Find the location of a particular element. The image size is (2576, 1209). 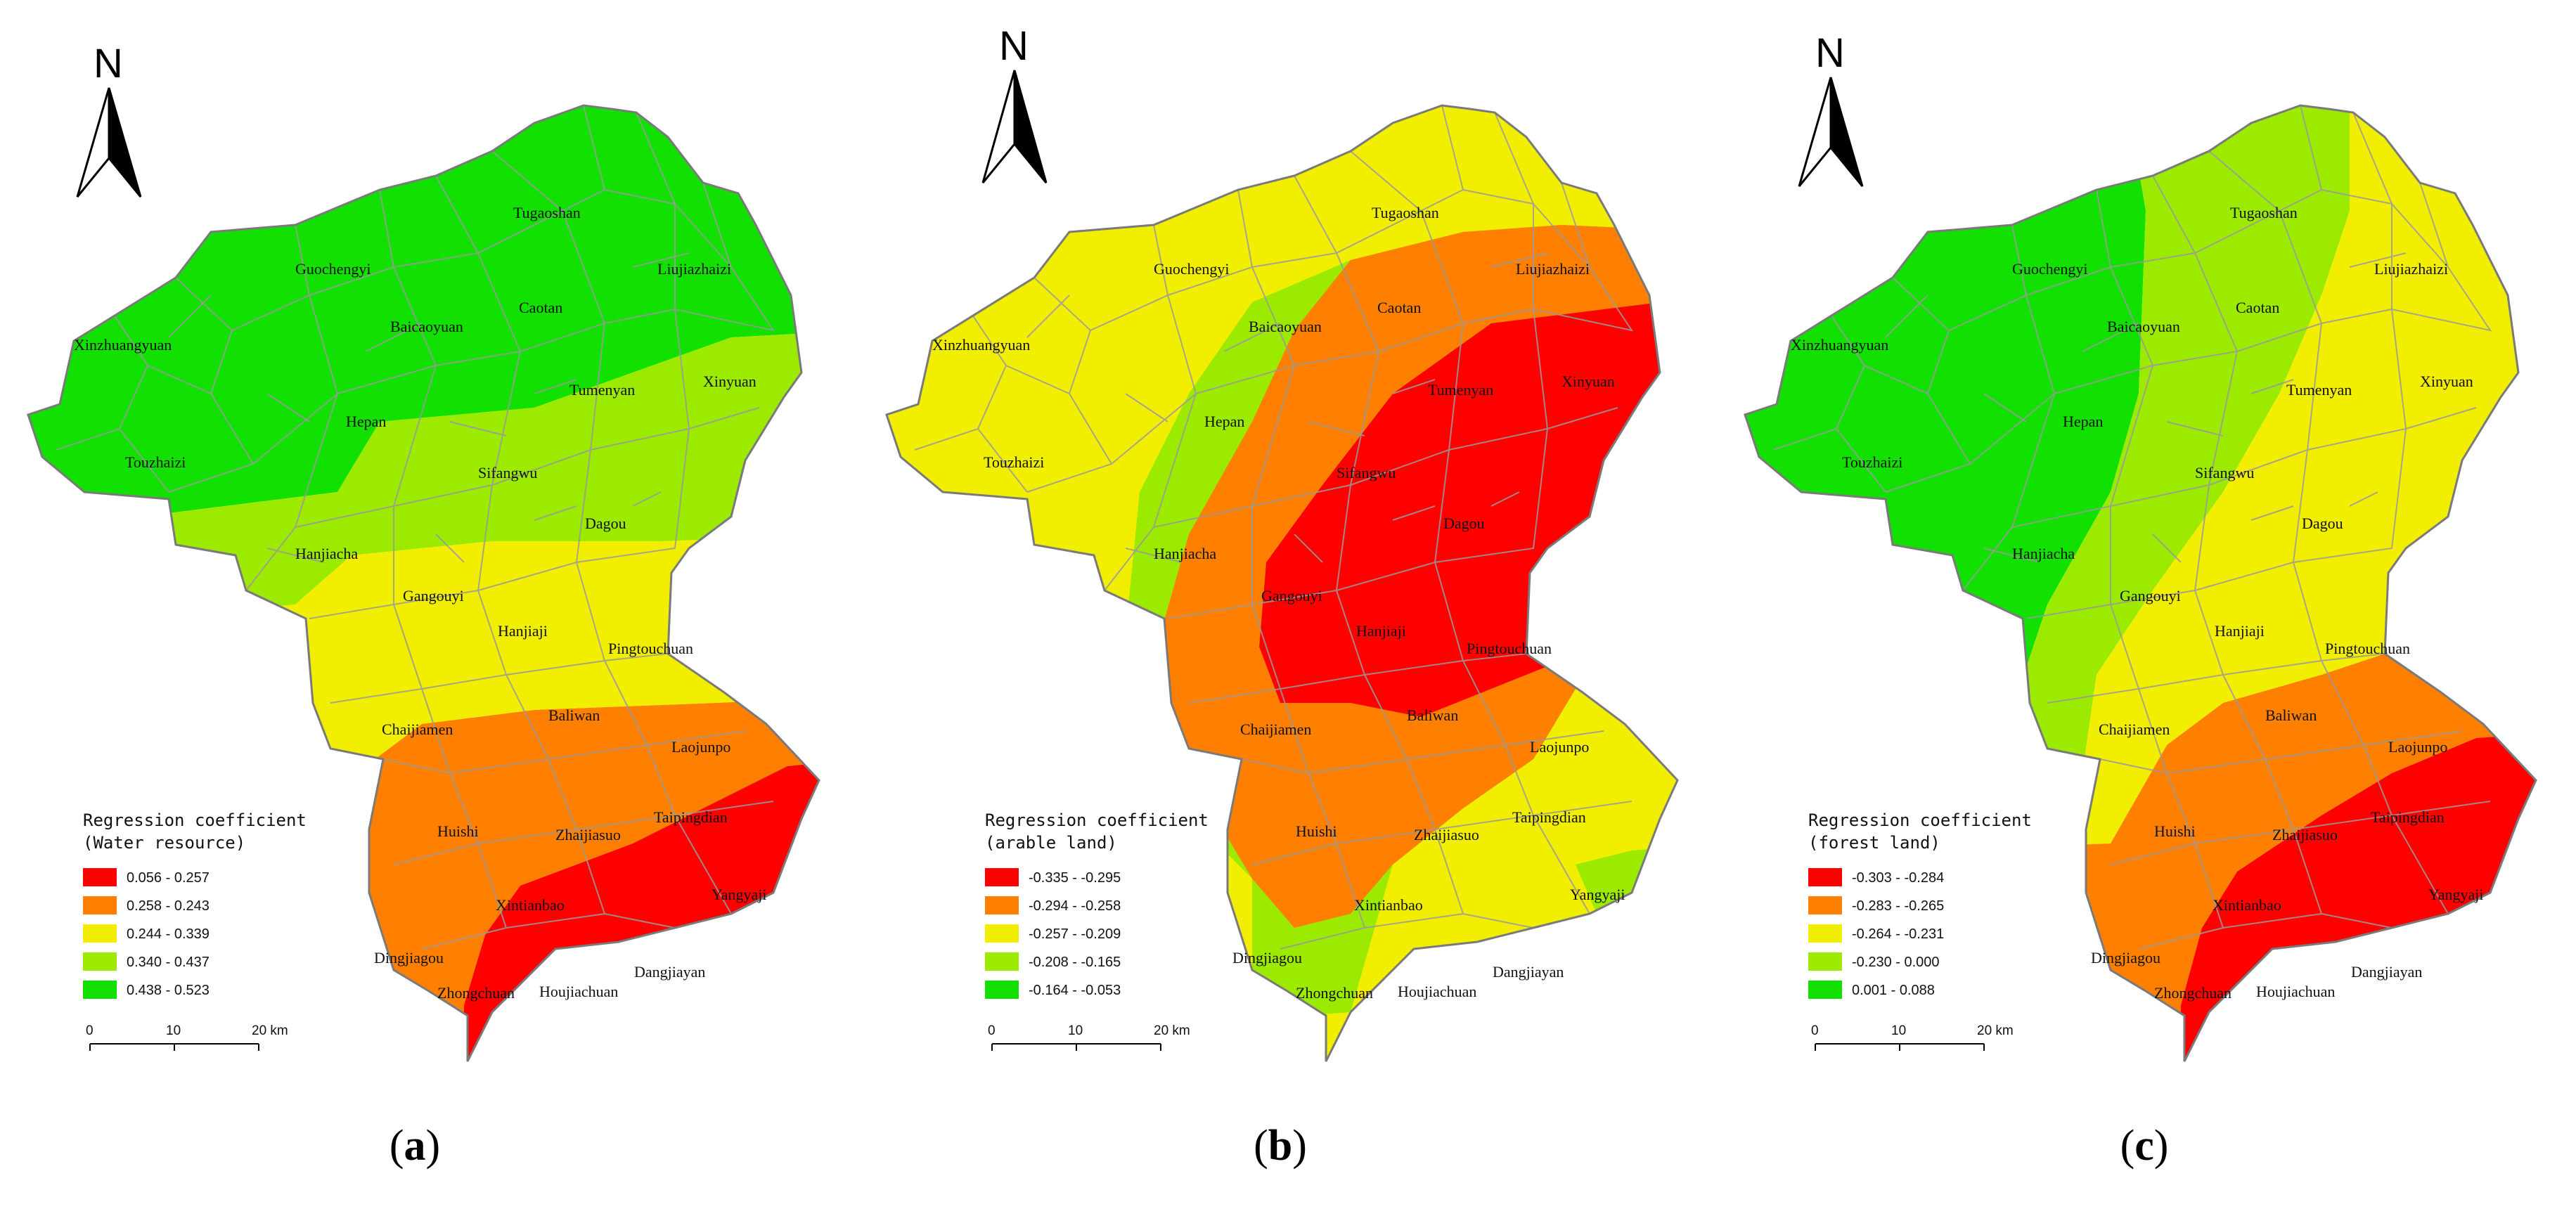

label-zhongchuan: Zhongchuan is located at coordinates (476, 993).